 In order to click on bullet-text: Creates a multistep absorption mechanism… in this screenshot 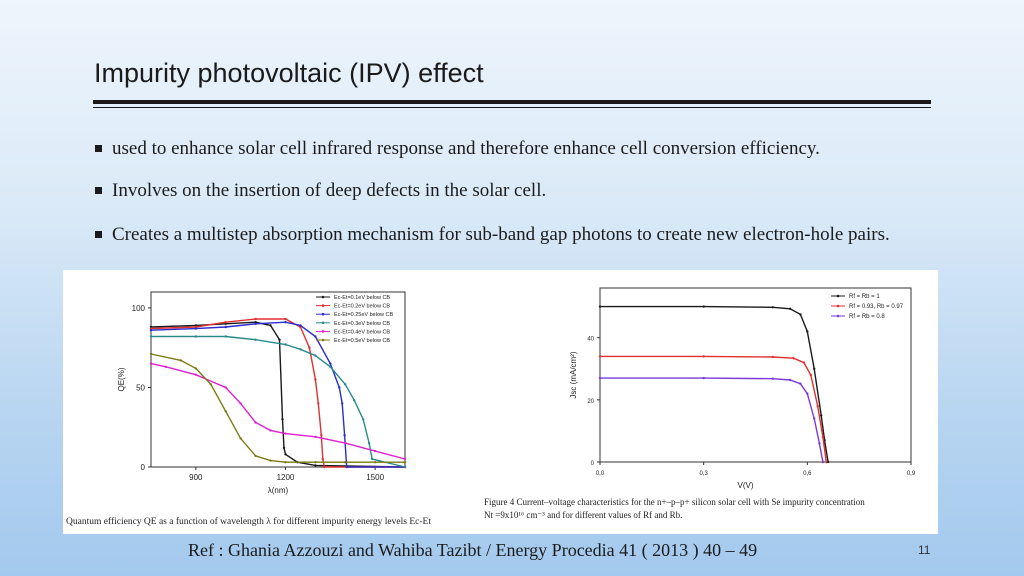, I will do `click(501, 234)`.